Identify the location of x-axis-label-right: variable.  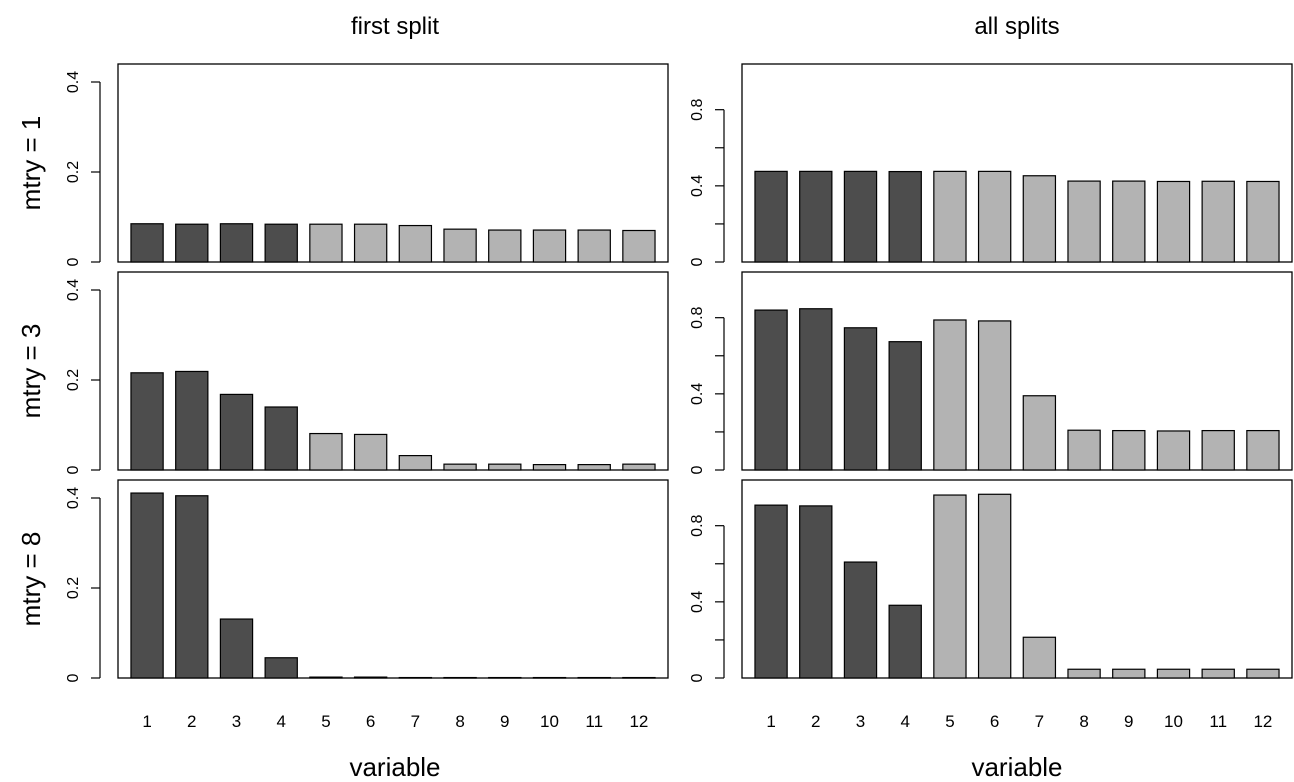
(1016, 767).